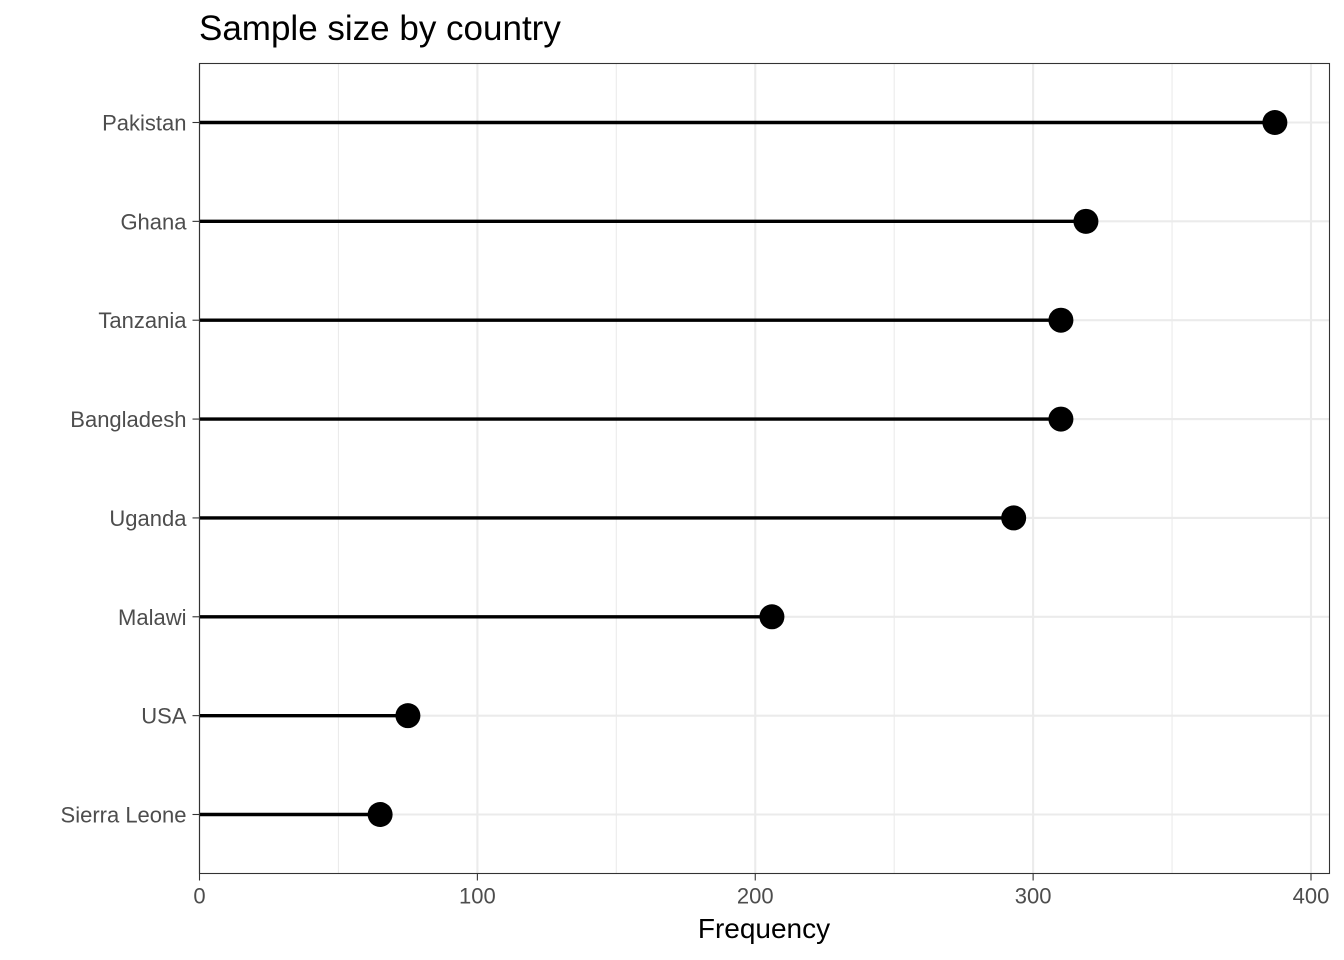 The width and height of the screenshot is (1344, 960). Describe the element at coordinates (152, 617) in the screenshot. I see `y-tick-label: Malawi` at that location.